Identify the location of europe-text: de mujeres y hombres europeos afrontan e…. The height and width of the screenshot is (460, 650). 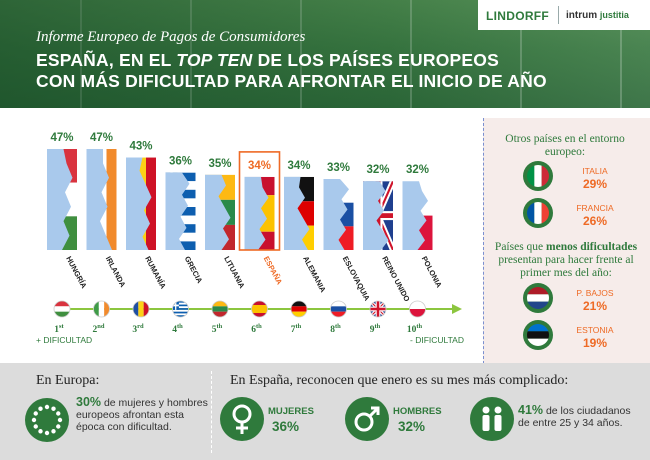
(142, 415).